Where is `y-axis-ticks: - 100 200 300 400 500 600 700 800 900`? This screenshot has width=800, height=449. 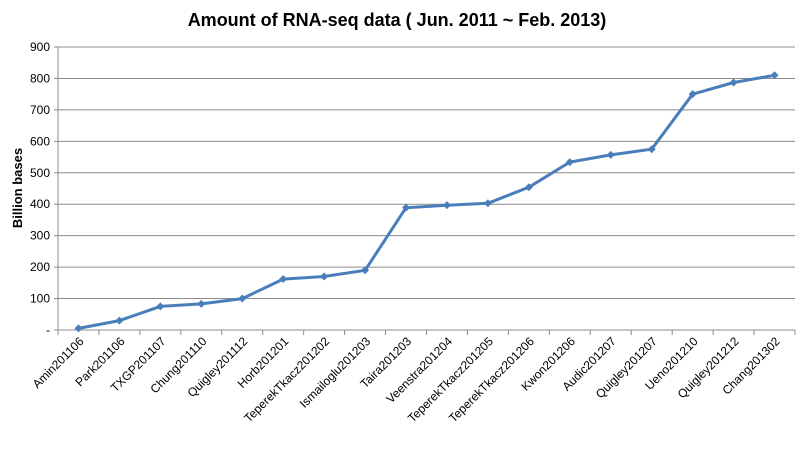 y-axis-ticks: - 100 200 300 400 500 600 700 800 900 is located at coordinates (44, 188).